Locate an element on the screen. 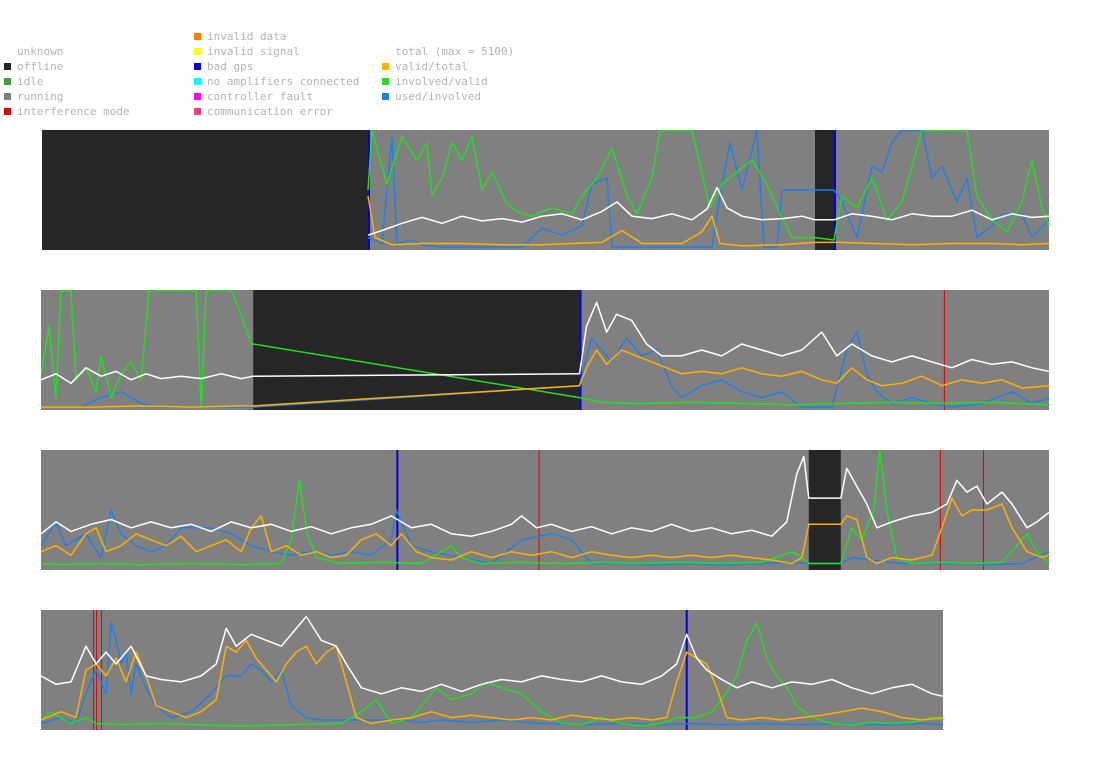  legend-label-valid-total: valid/total is located at coordinates (431, 66).